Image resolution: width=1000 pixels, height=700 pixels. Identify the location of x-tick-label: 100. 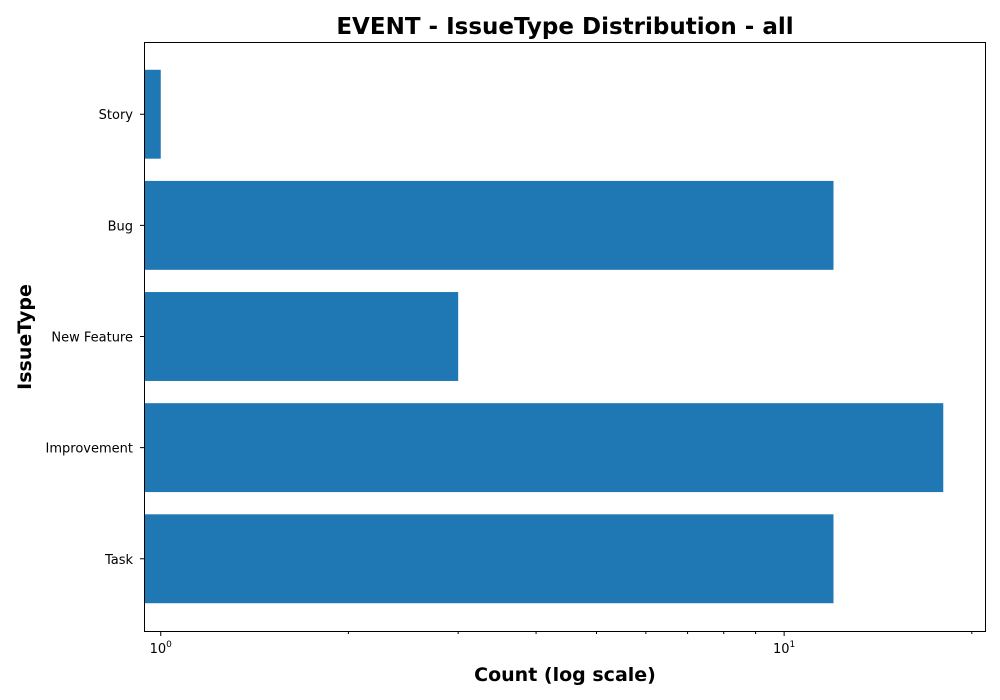
(161, 648).